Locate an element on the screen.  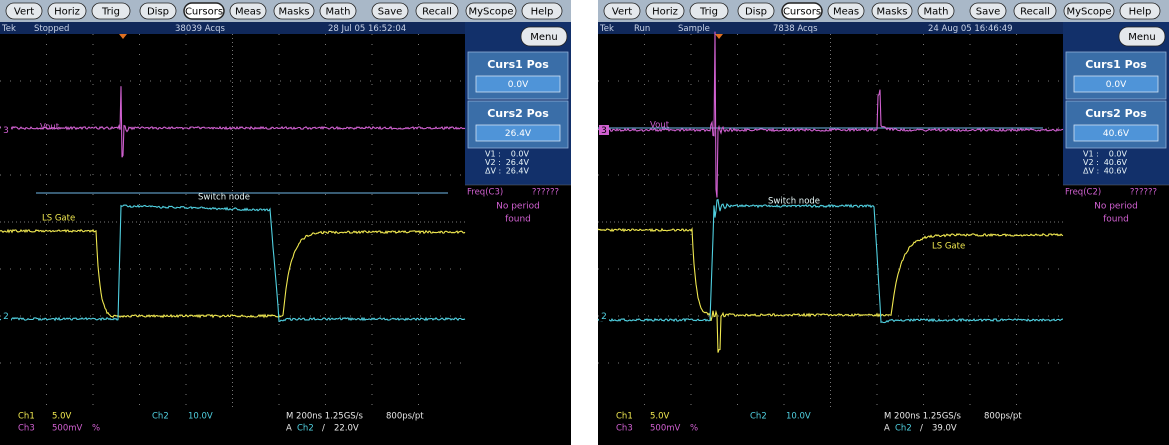
menu-button-label: MyScope is located at coordinates (1088, 12).